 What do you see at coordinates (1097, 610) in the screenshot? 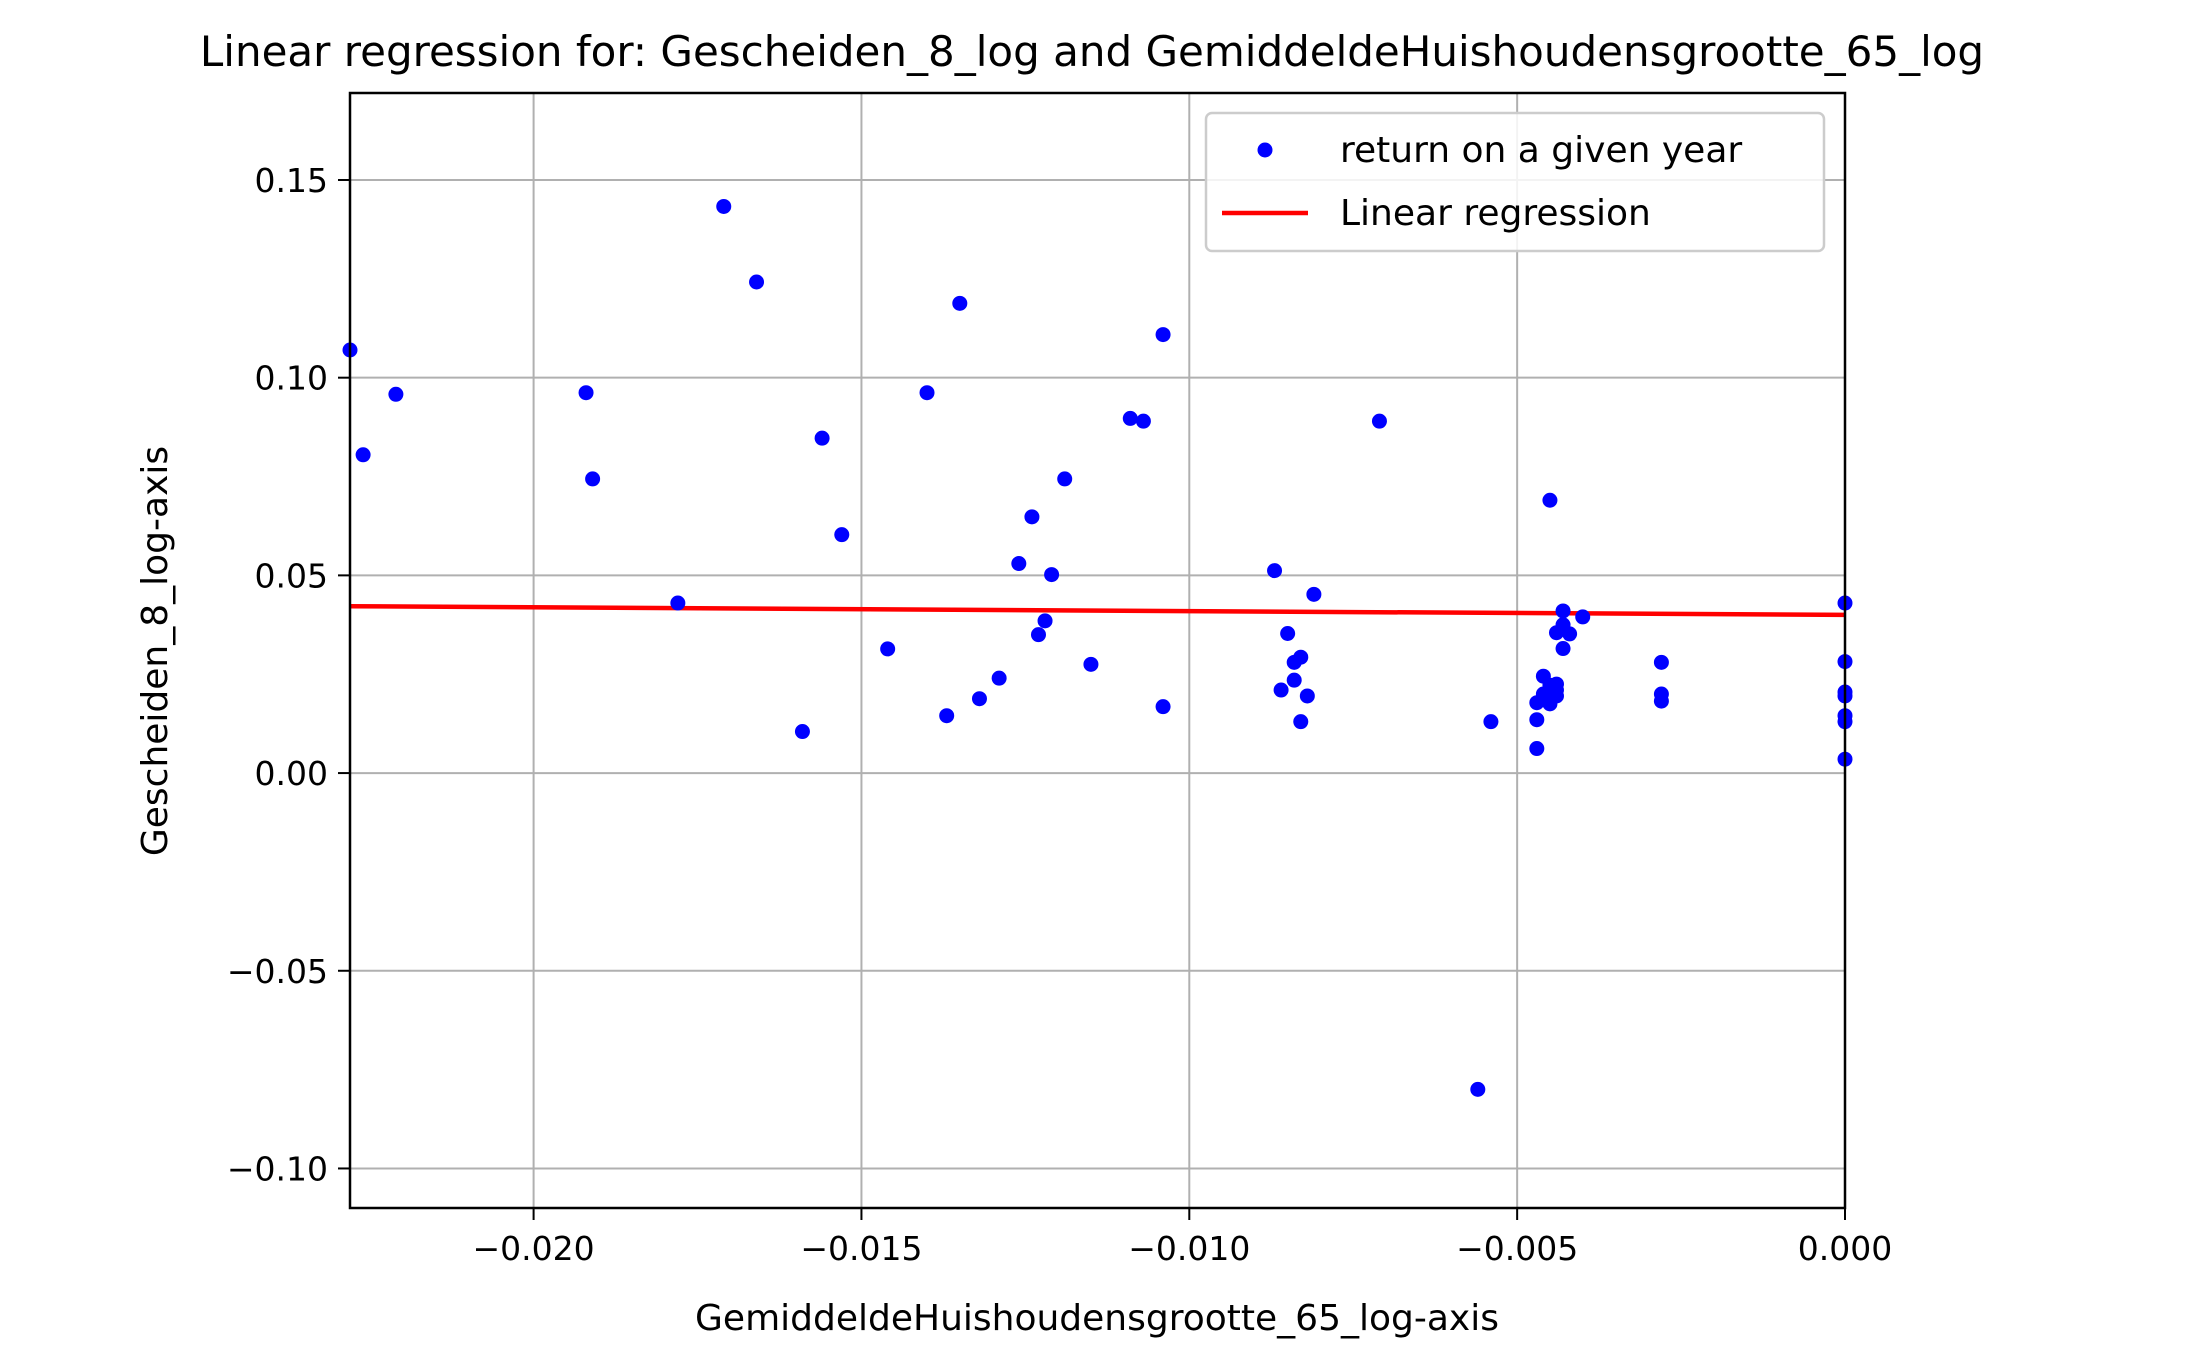
I see `regression-line` at bounding box center [1097, 610].